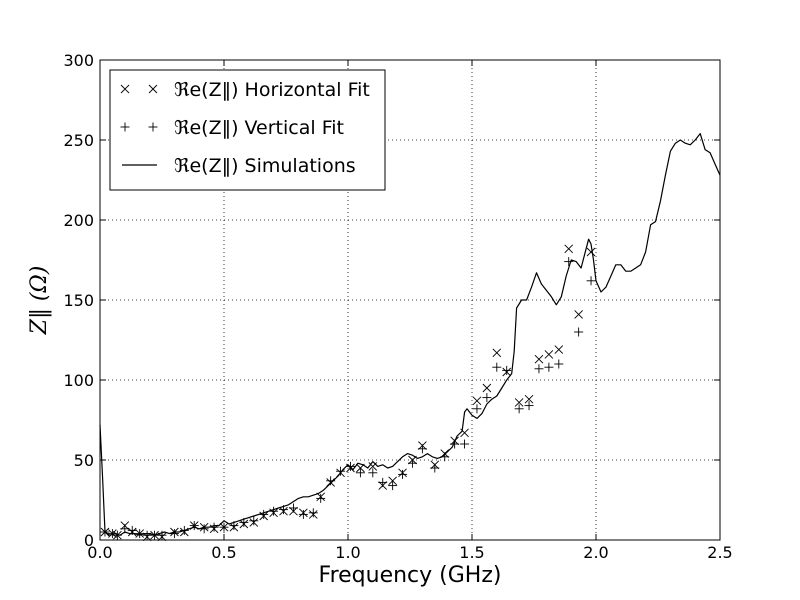 The image size is (800, 600). What do you see at coordinates (78, 220) in the screenshot?
I see `y-tick-label: 200` at bounding box center [78, 220].